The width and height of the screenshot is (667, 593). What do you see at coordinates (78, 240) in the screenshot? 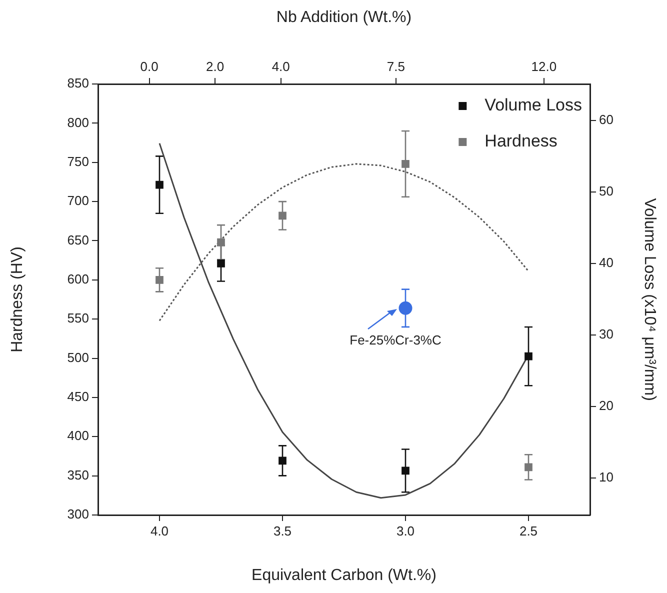
I see `y-tick-label: 650` at bounding box center [78, 240].